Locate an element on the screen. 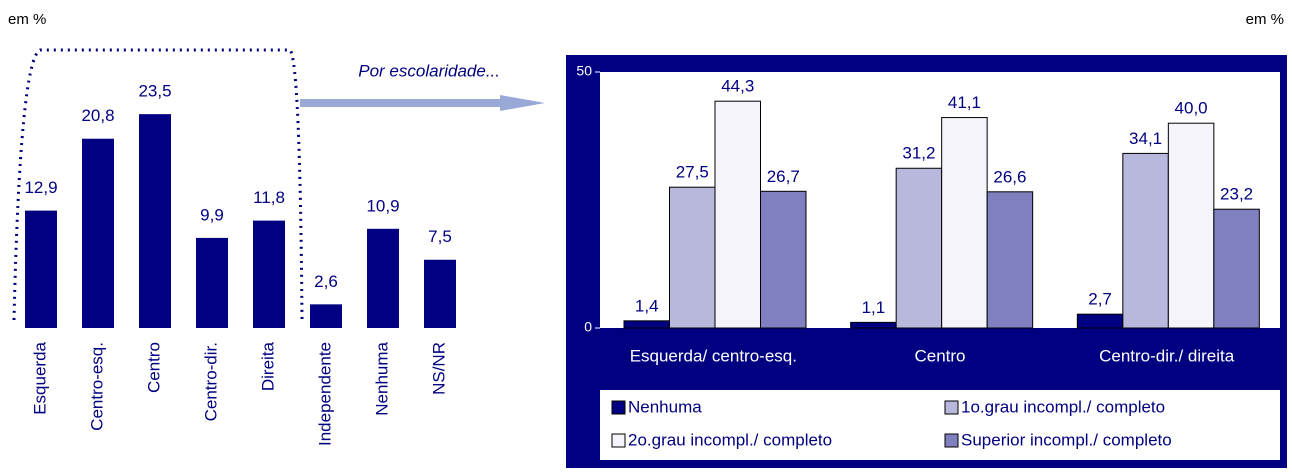 This screenshot has height=473, width=1292. value-label: 41,1 is located at coordinates (964, 102).